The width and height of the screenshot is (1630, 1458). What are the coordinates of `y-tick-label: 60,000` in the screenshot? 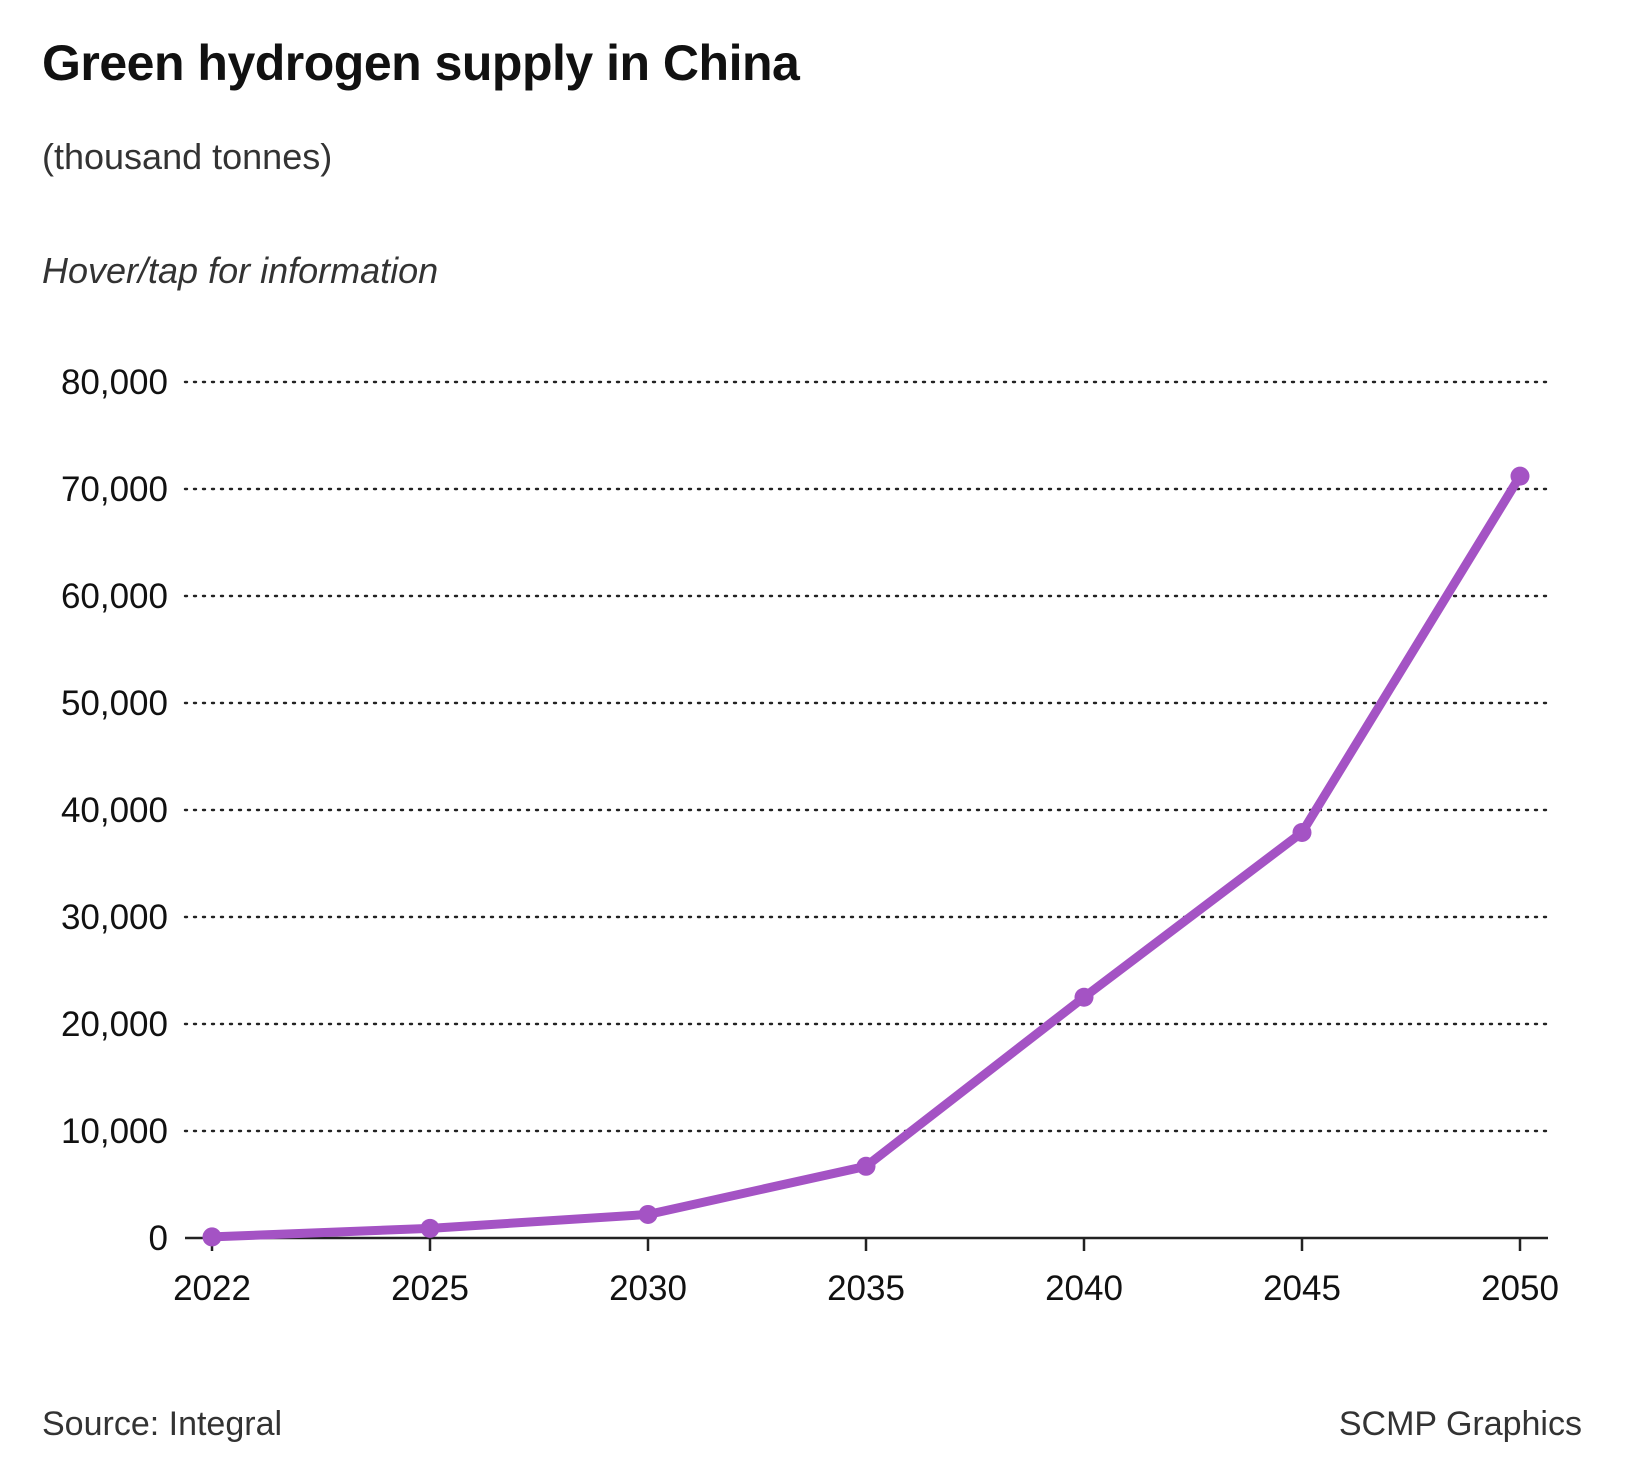 It's located at (114, 596).